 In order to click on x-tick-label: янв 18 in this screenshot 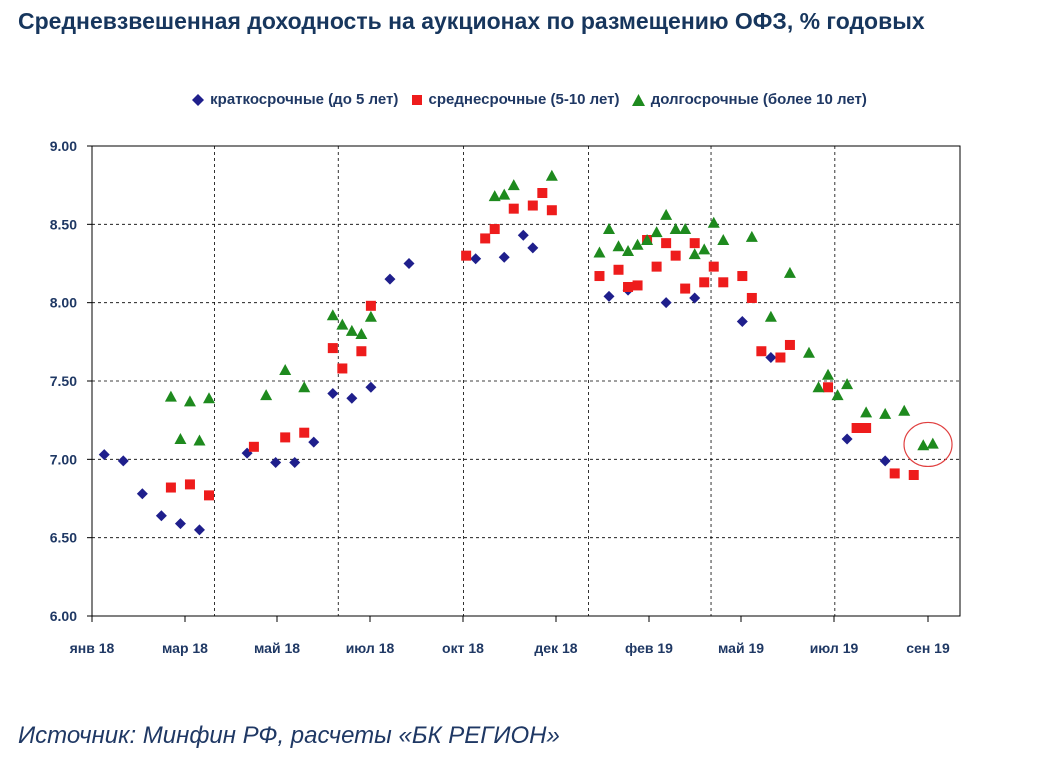, I will do `click(92, 648)`.